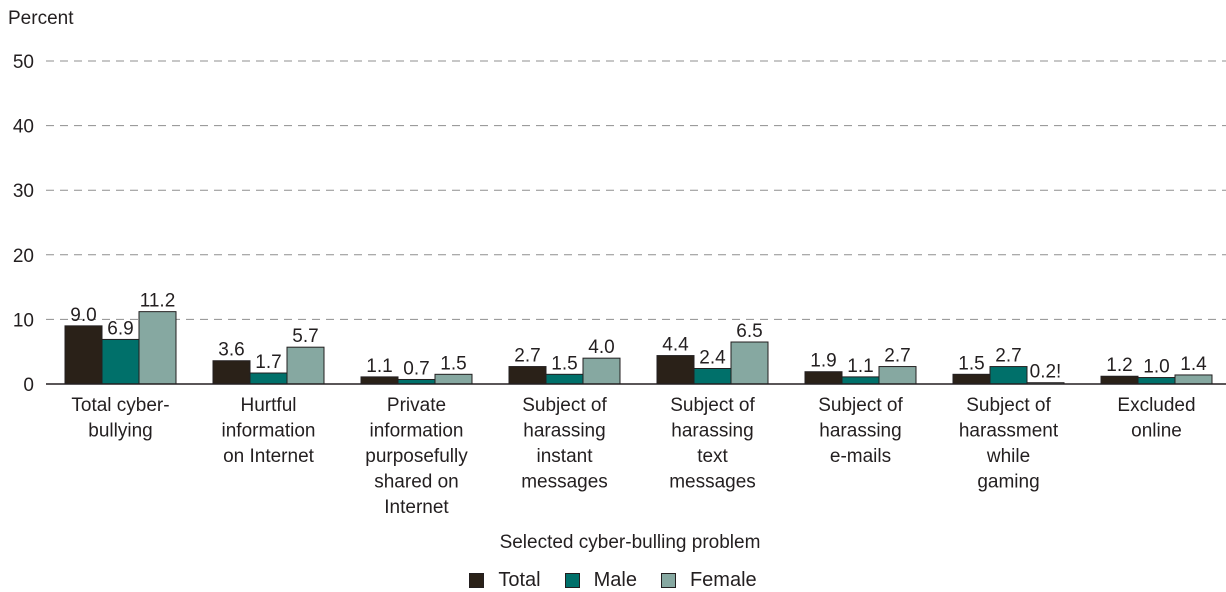  I want to click on category-label: Excluded, so click(1156, 405).